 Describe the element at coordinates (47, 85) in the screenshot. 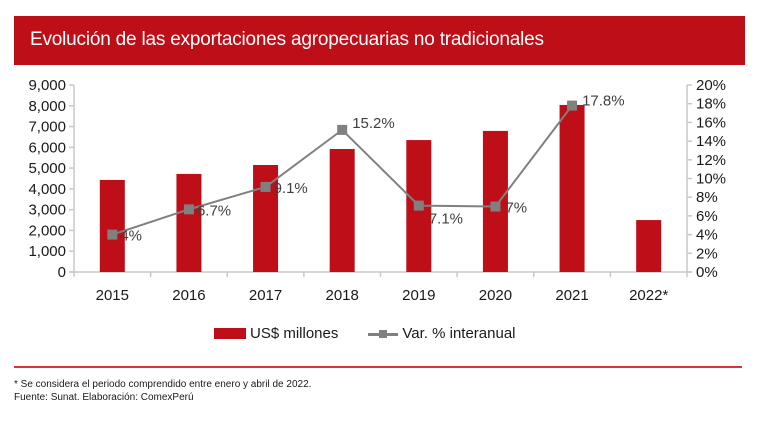

I see `left-axis-tick-label: 9,000` at that location.